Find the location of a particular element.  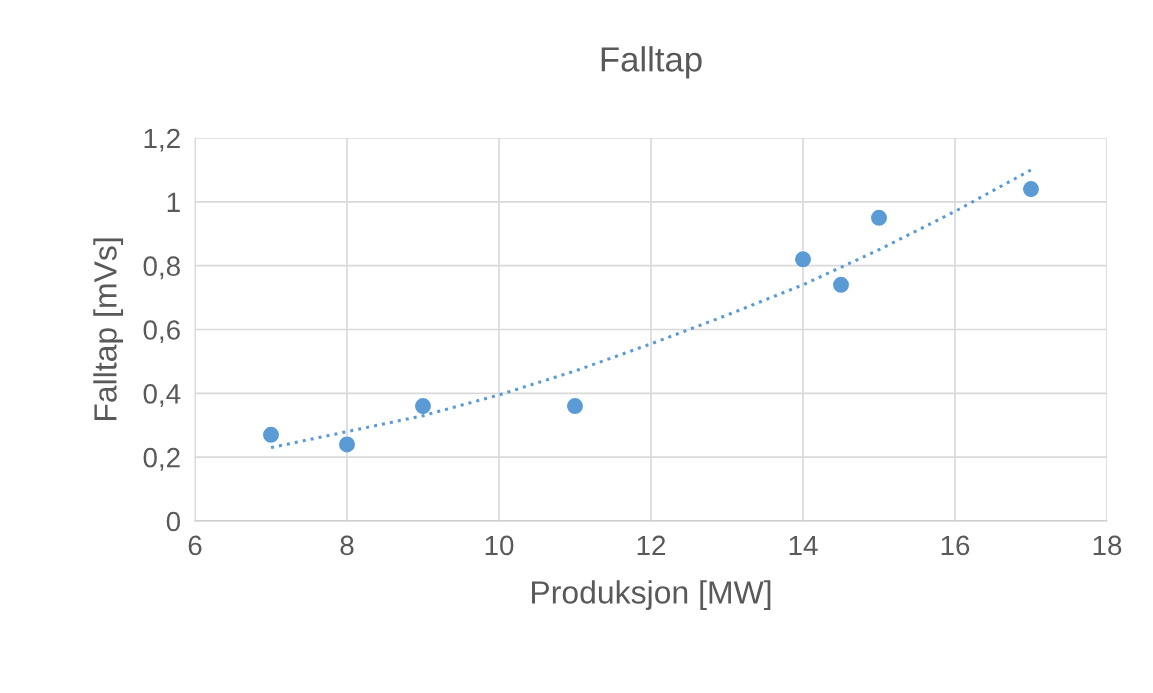

y-tick-label: 1 is located at coordinates (173, 202).